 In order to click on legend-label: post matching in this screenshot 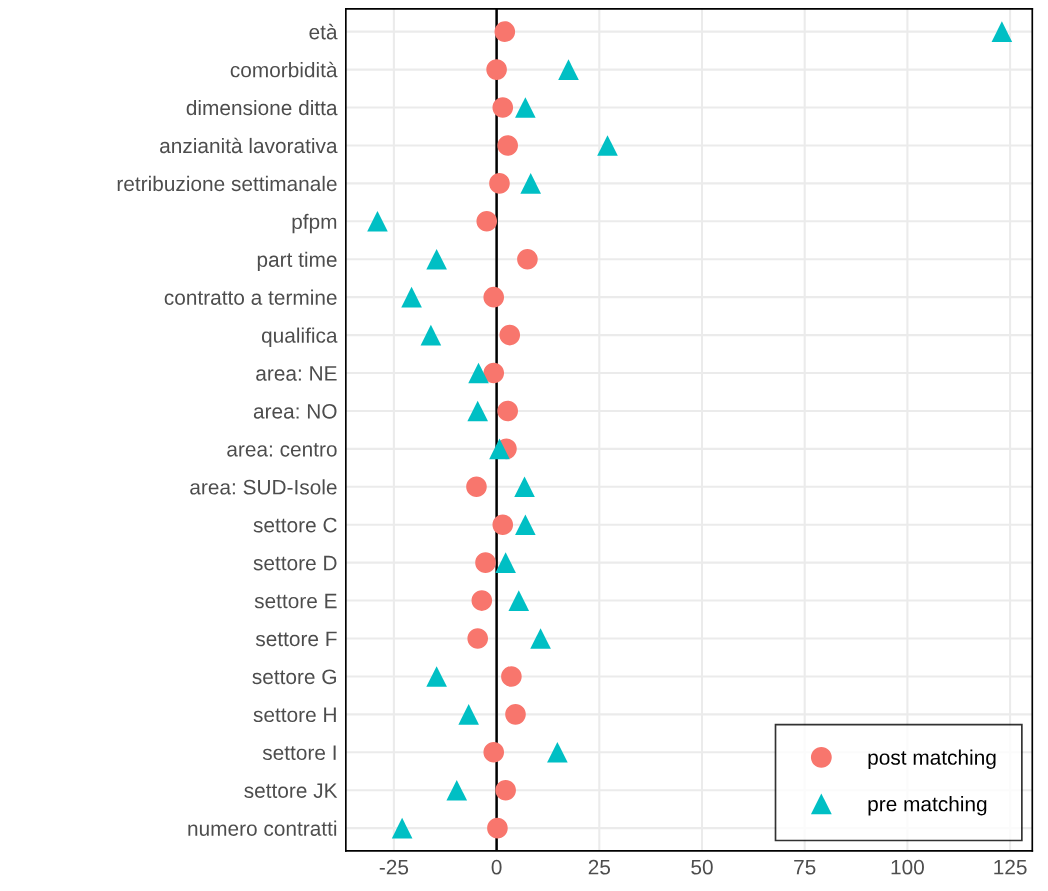, I will do `click(932, 759)`.